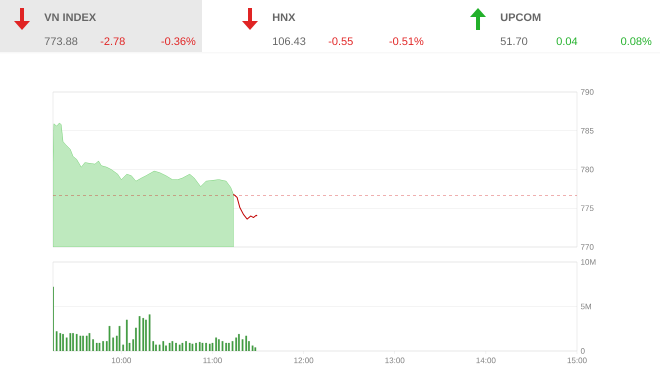  I want to click on x-tick-label: 10:00, so click(122, 361).